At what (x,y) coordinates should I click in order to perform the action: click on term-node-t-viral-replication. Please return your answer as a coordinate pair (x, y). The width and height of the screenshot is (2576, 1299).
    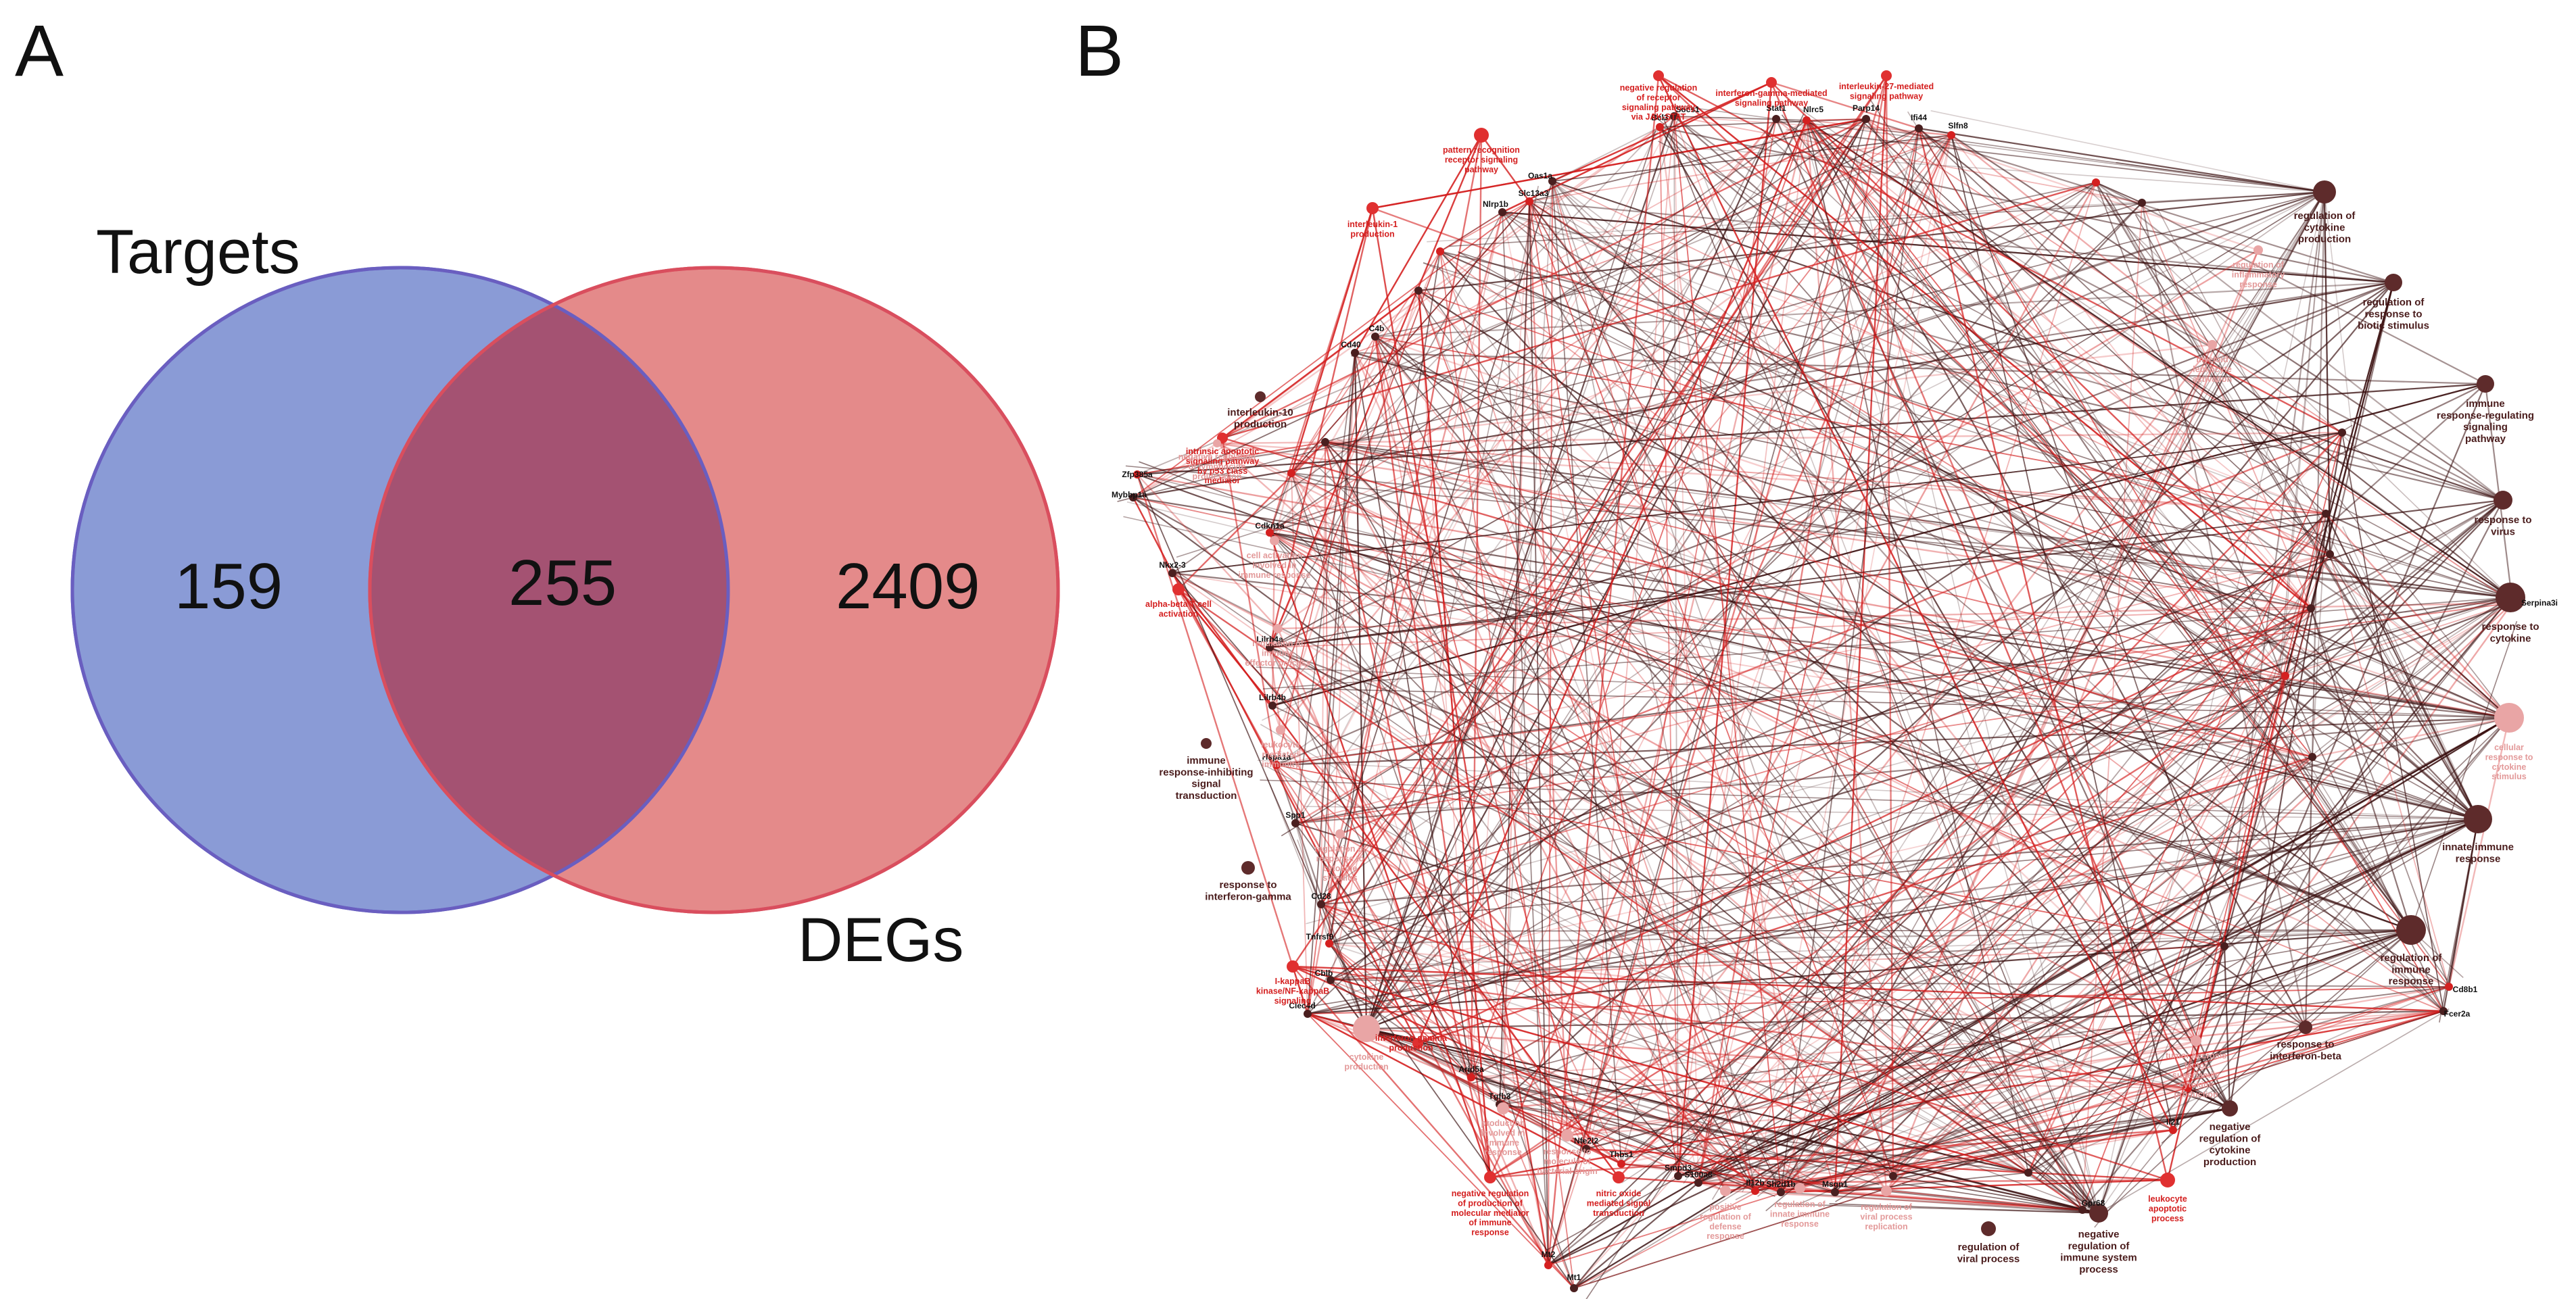
    Looking at the image, I should click on (1886, 1190).